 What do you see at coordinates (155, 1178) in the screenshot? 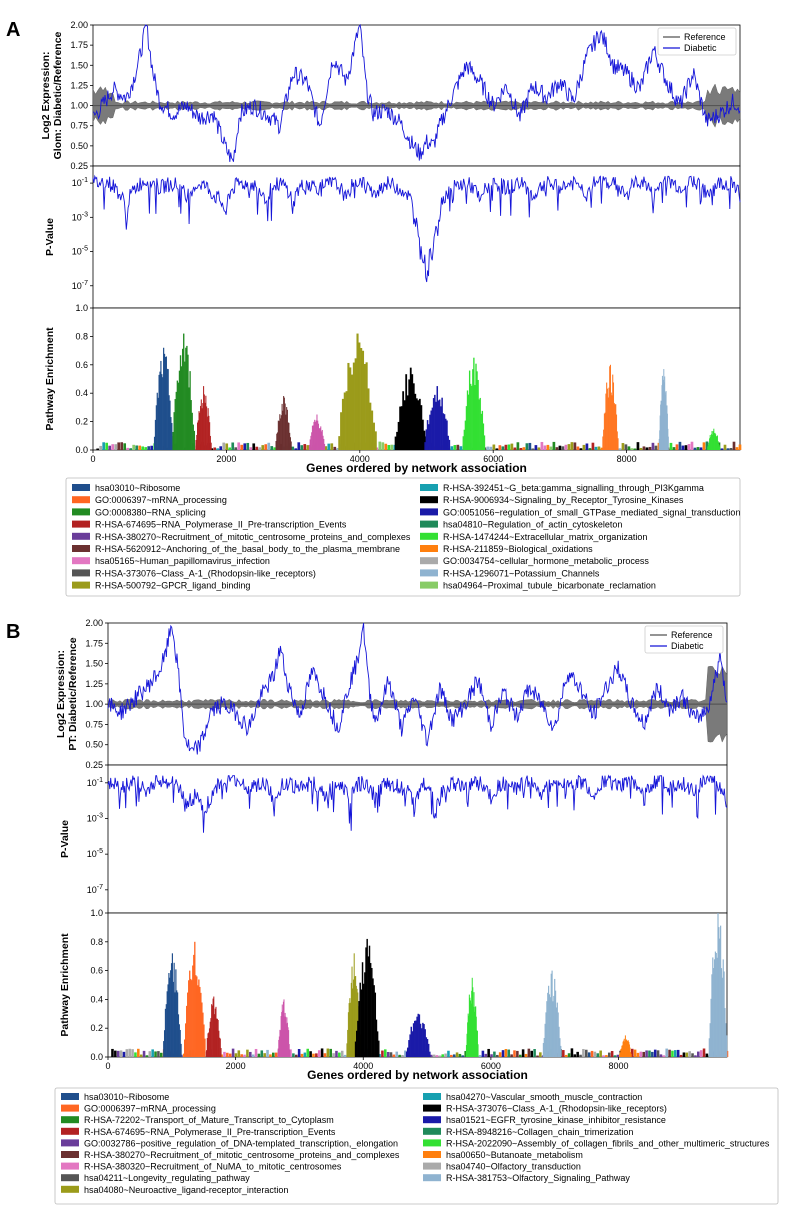
I see `legend-item: hsa04211~Longevity_regulating_pathway` at bounding box center [155, 1178].